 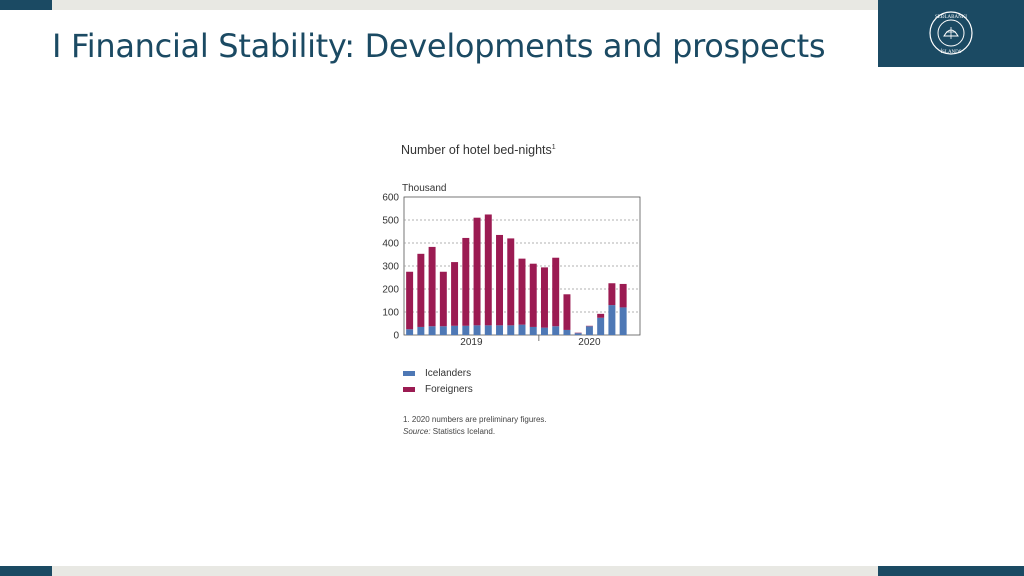 I want to click on legend-item-foreigners: Foreigners, so click(x=438, y=389).